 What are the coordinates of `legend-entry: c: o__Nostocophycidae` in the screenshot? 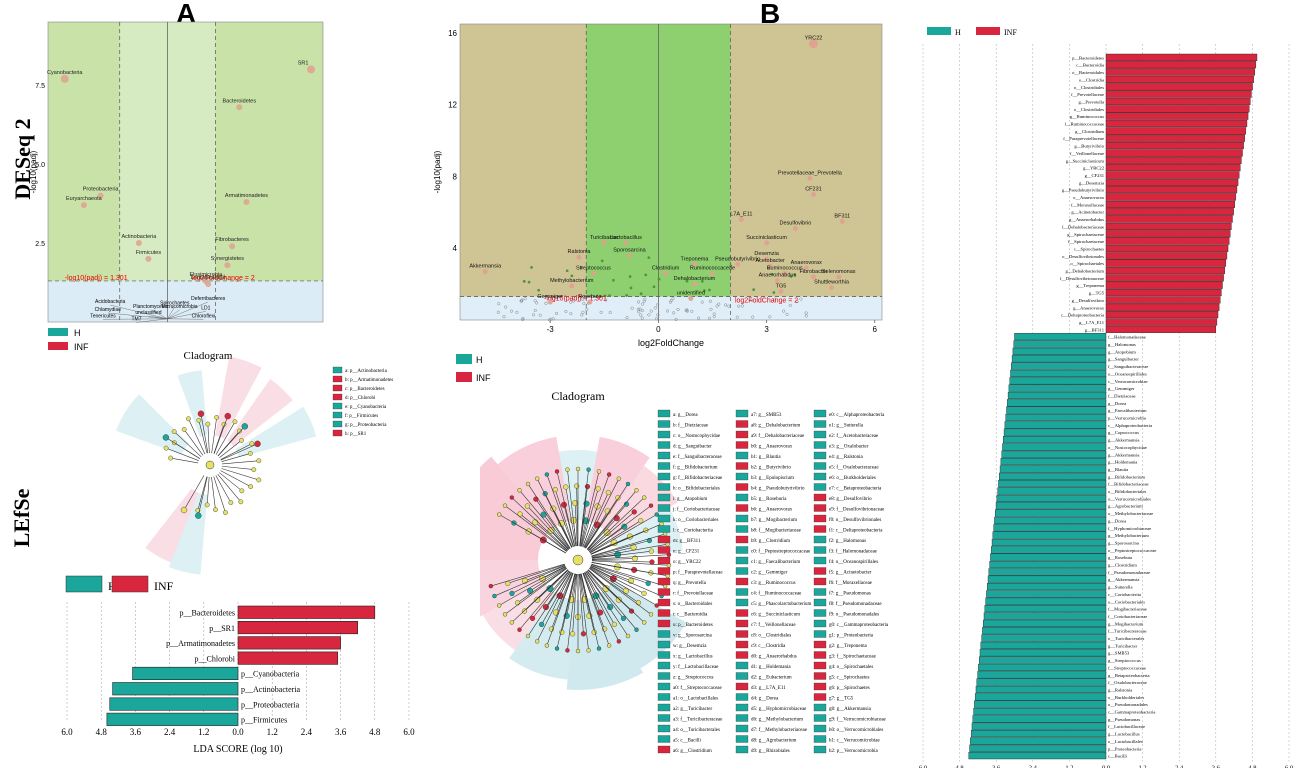 It's located at (697, 436).